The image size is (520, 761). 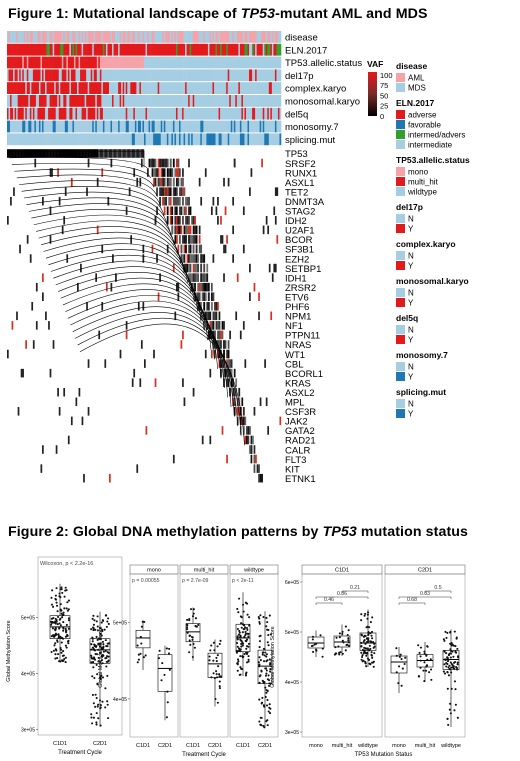 I want to click on annotation-label-TP53-allelic-status: TP53.allelic.status, so click(x=323, y=63).